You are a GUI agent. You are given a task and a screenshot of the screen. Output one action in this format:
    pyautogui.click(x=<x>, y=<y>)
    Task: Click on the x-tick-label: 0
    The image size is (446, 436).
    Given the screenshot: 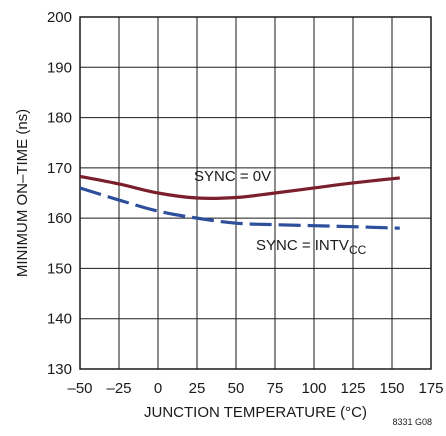 What is the action you would take?
    pyautogui.click(x=158, y=388)
    